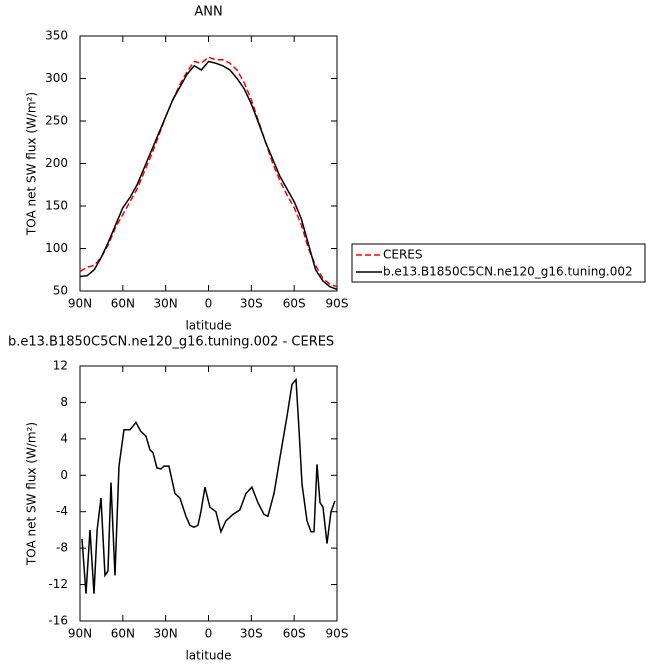 This screenshot has height=670, width=671. What do you see at coordinates (56, 163) in the screenshot?
I see `y-tick-label: 200` at bounding box center [56, 163].